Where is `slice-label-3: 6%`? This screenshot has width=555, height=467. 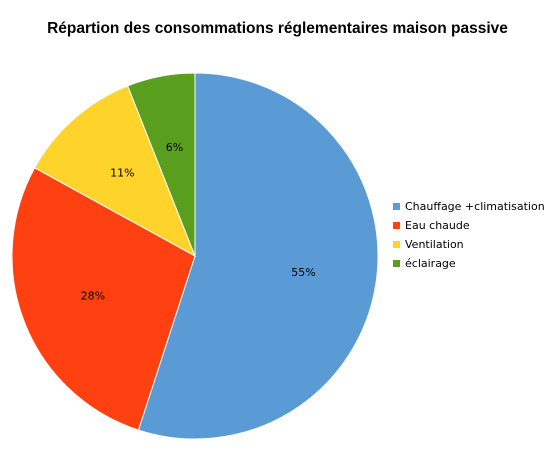 slice-label-3: 6% is located at coordinates (174, 147).